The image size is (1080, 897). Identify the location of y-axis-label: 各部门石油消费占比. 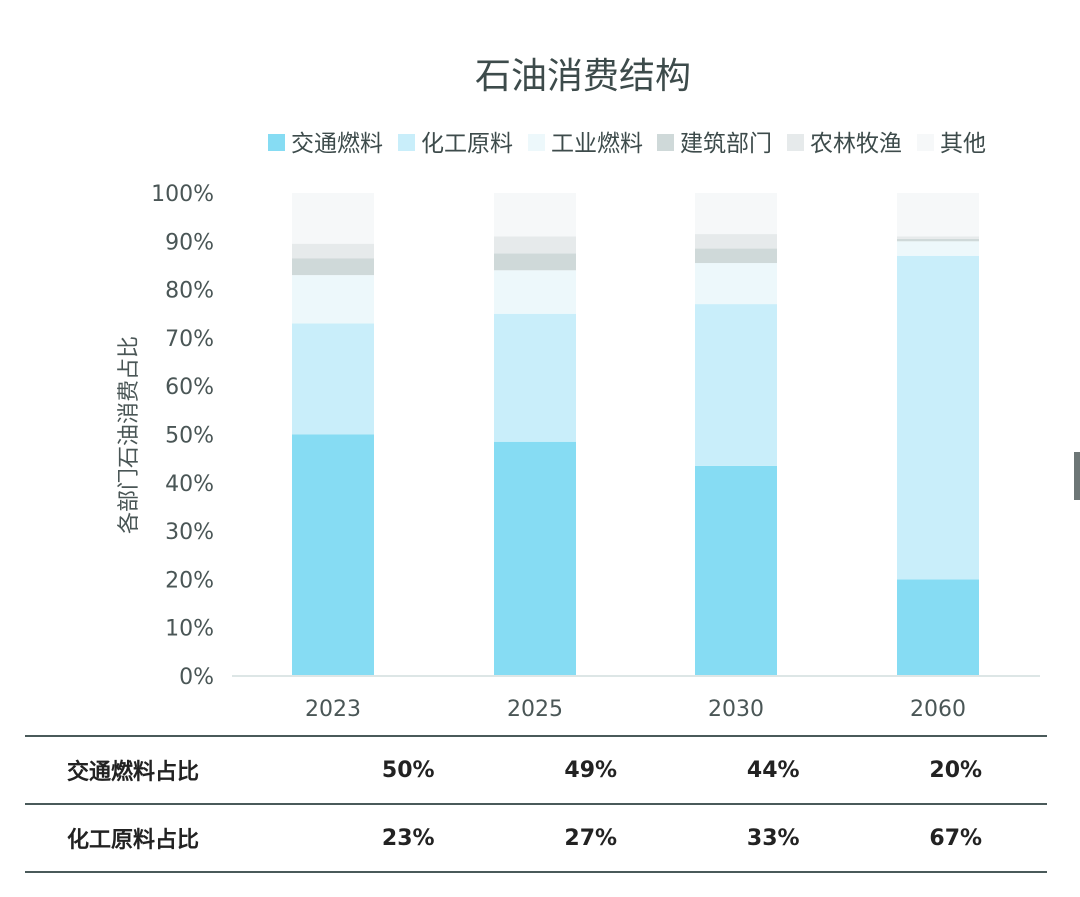
(129, 435).